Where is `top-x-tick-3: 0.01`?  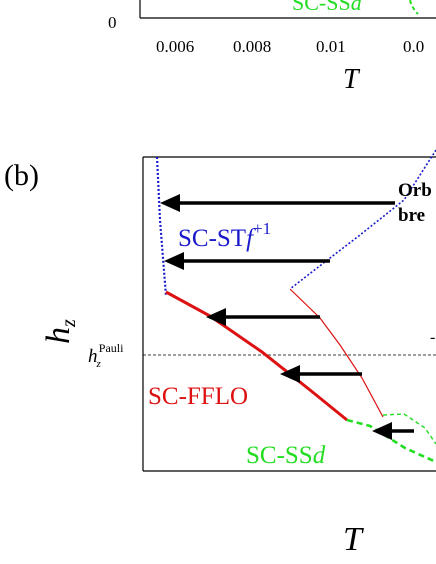
top-x-tick-3: 0.01 is located at coordinates (331, 46).